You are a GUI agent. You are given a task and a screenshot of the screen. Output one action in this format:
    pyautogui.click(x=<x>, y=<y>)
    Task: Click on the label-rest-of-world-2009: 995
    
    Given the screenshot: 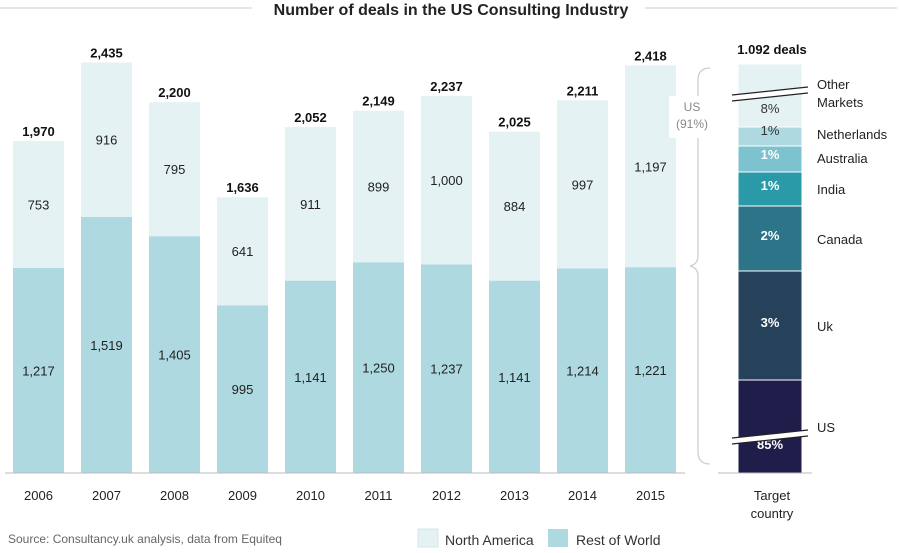 What is the action you would take?
    pyautogui.click(x=243, y=389)
    